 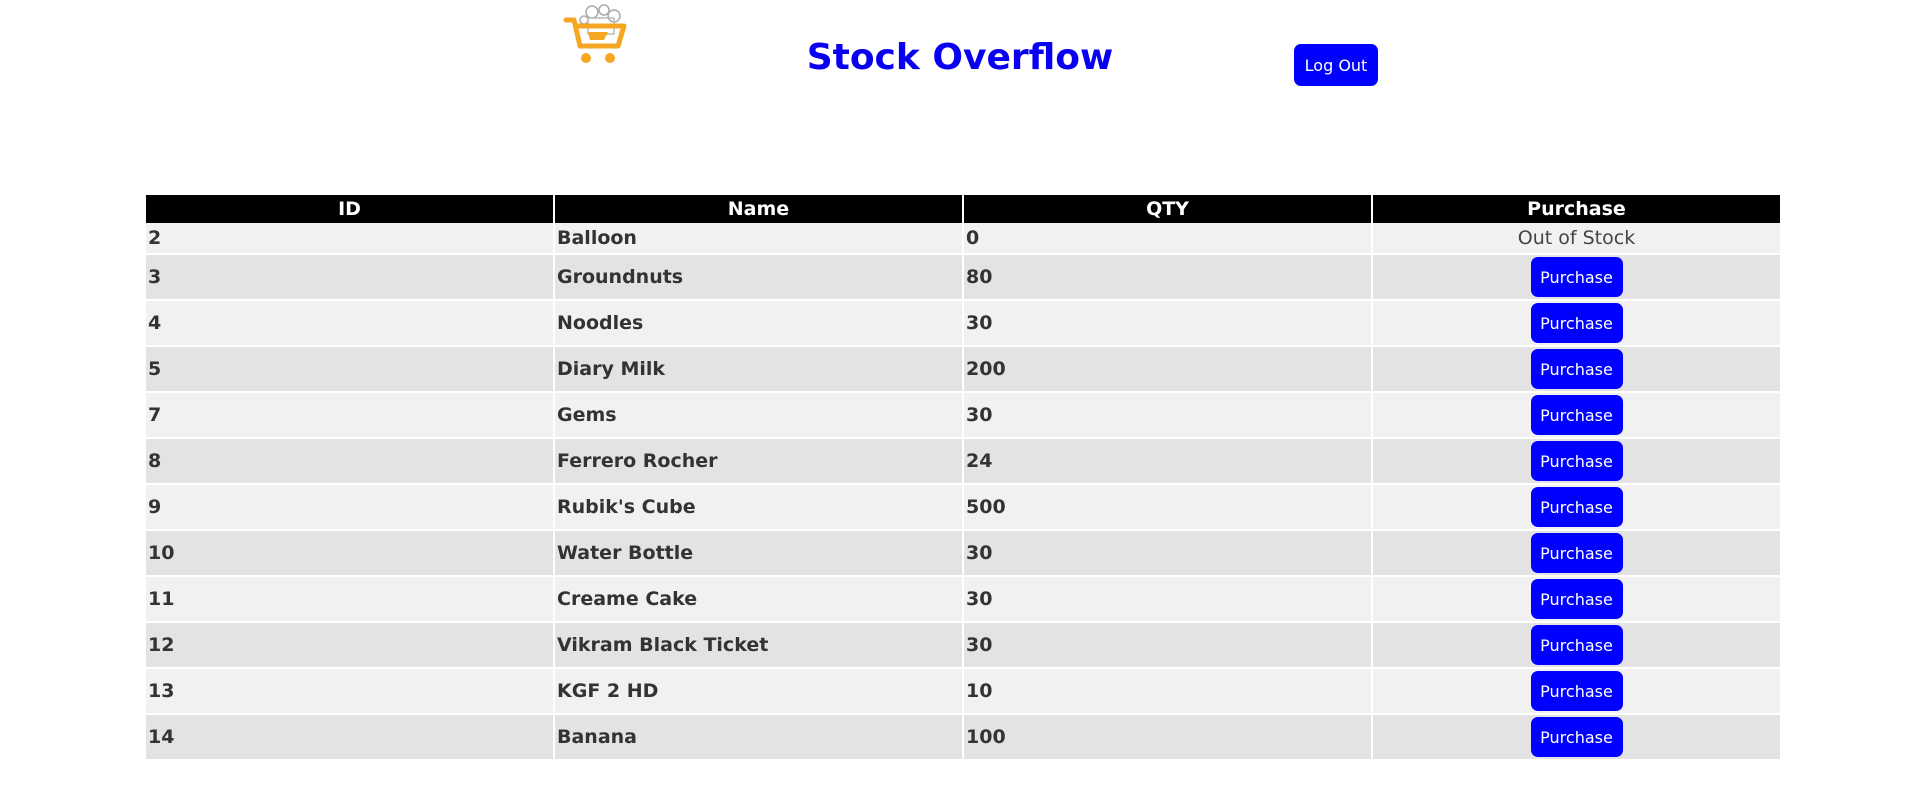 I want to click on cell-qty: 24, so click(x=1167, y=462).